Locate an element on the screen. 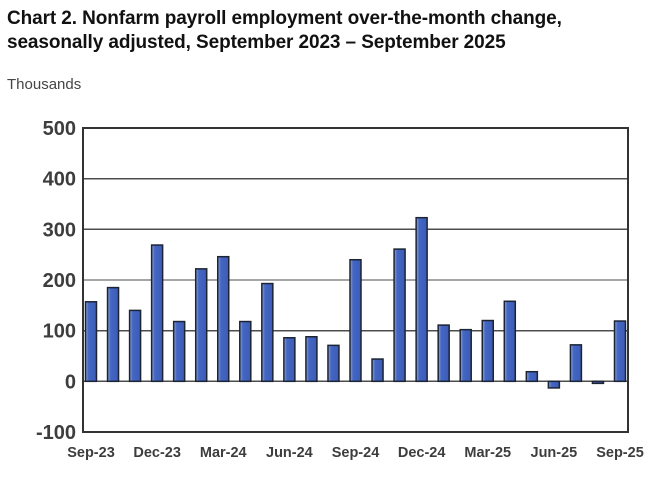 Image resolution: width=660 pixels, height=480 pixels. ytick-label-400: 400 is located at coordinates (59, 180).